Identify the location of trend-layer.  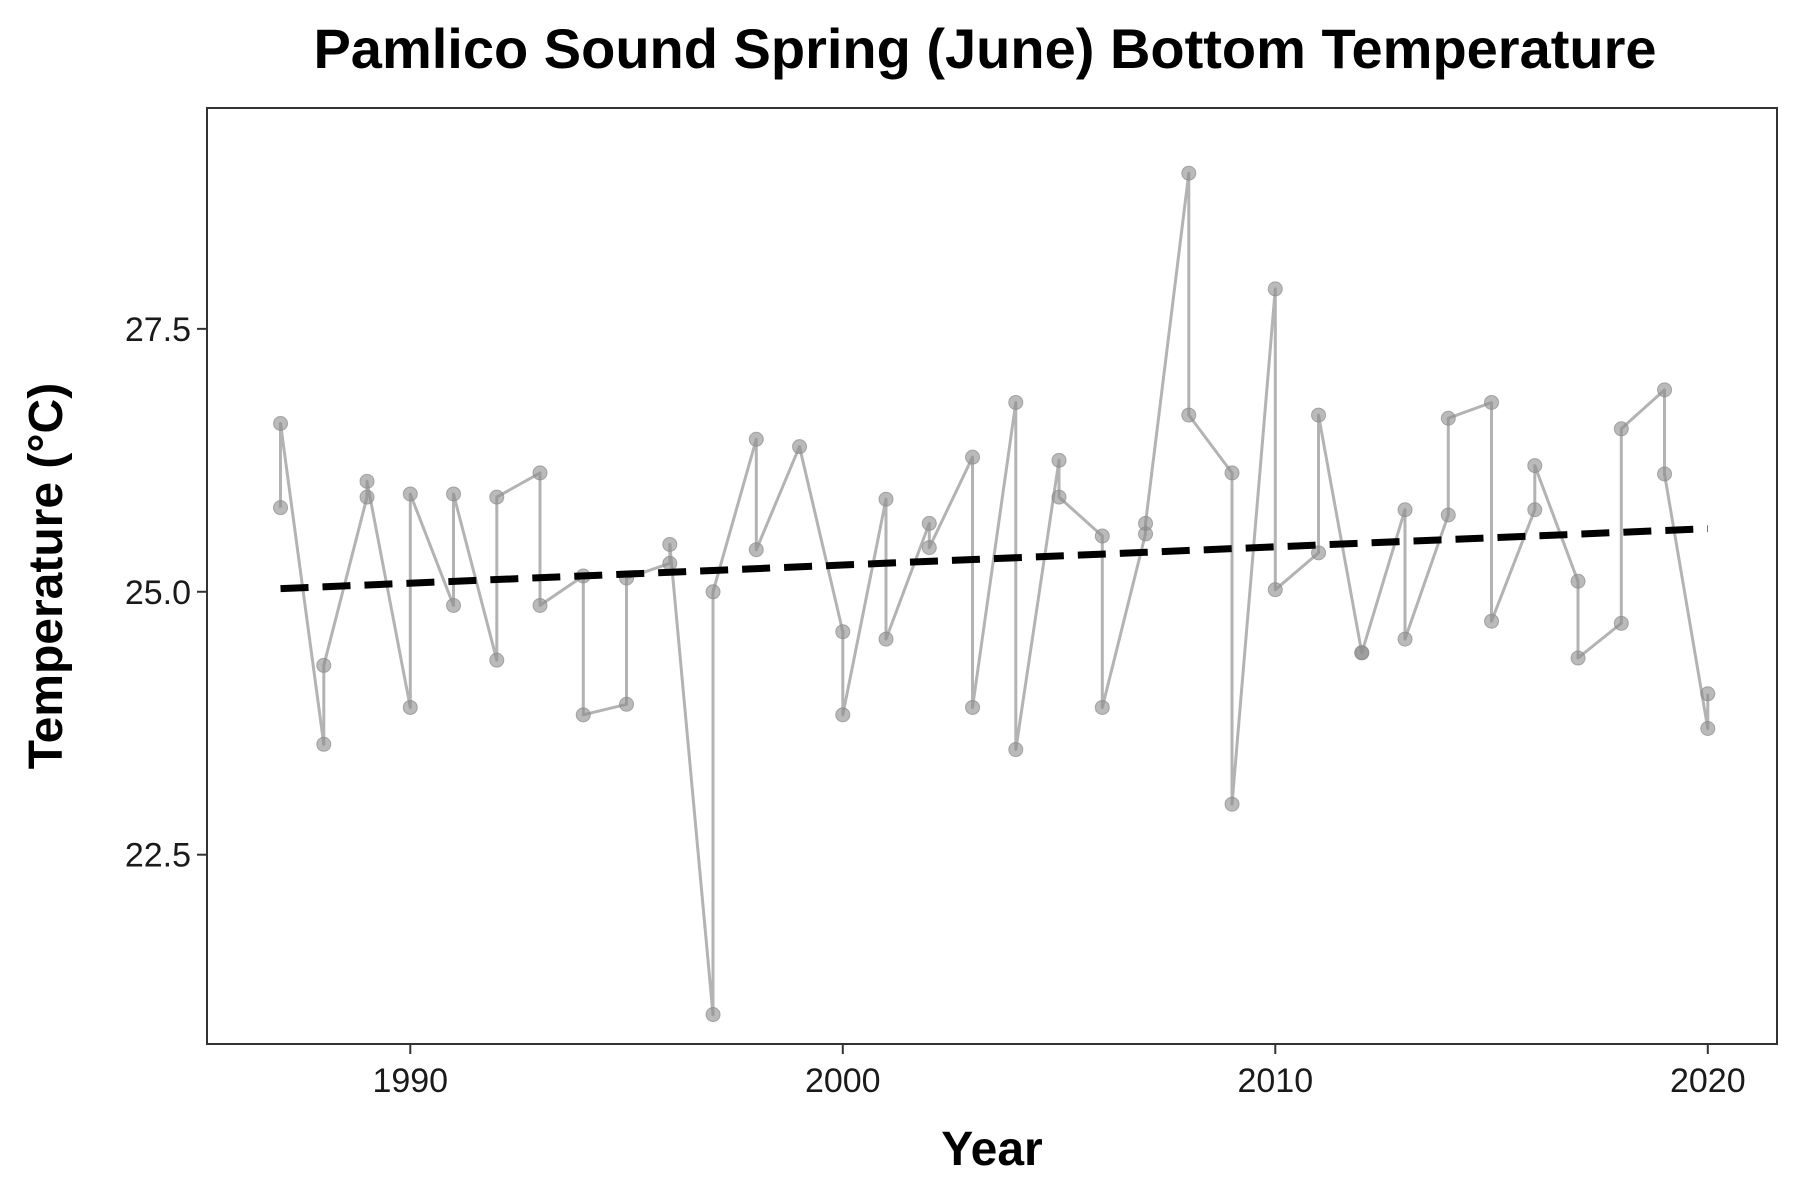
(994, 559).